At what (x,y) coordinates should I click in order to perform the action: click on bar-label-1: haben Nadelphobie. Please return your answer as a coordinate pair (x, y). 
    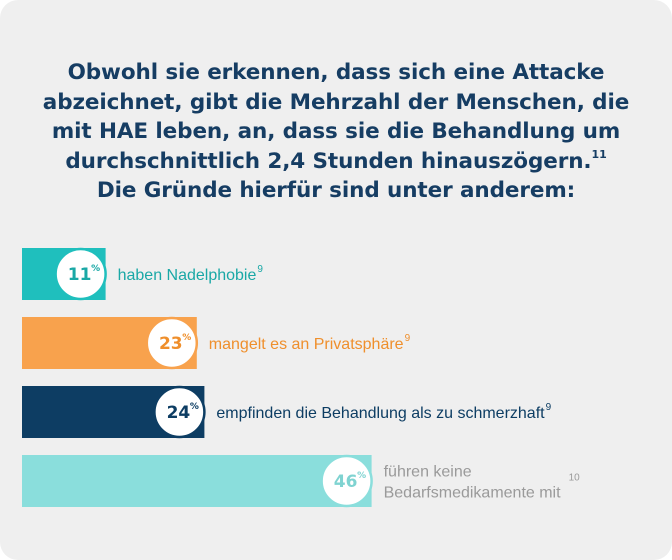
    Looking at the image, I should click on (187, 275).